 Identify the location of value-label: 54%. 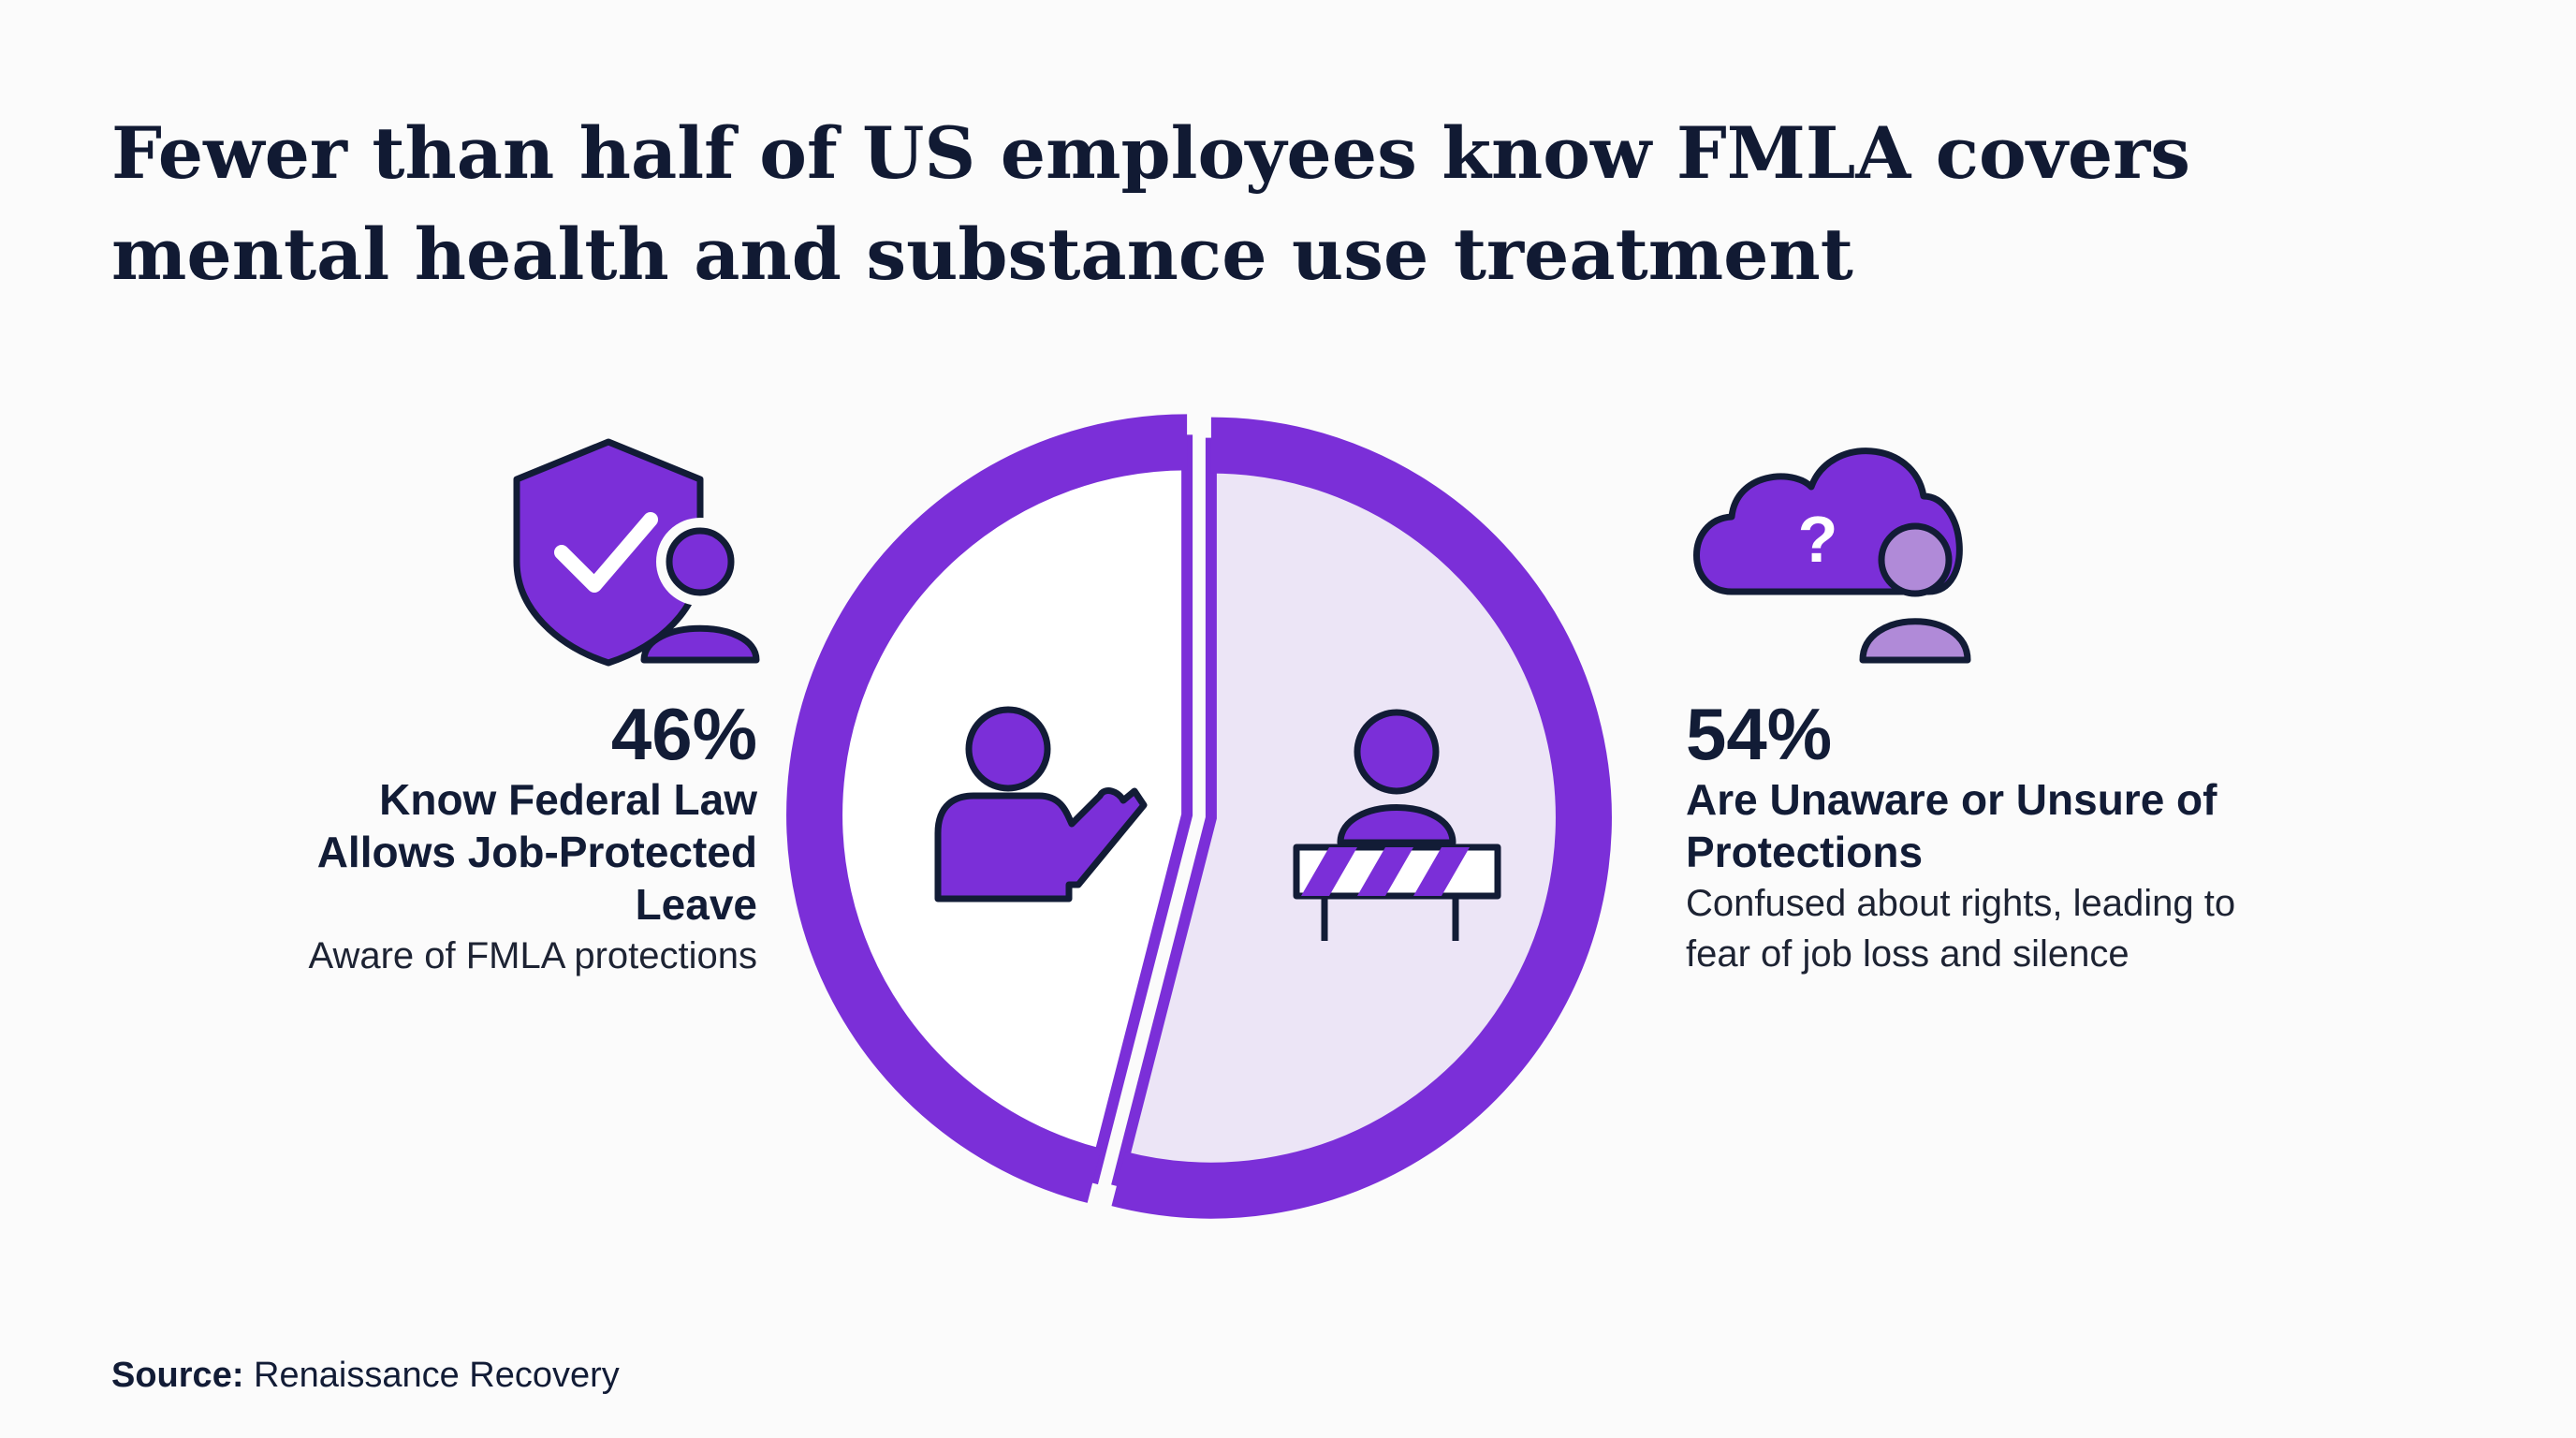
(1759, 734).